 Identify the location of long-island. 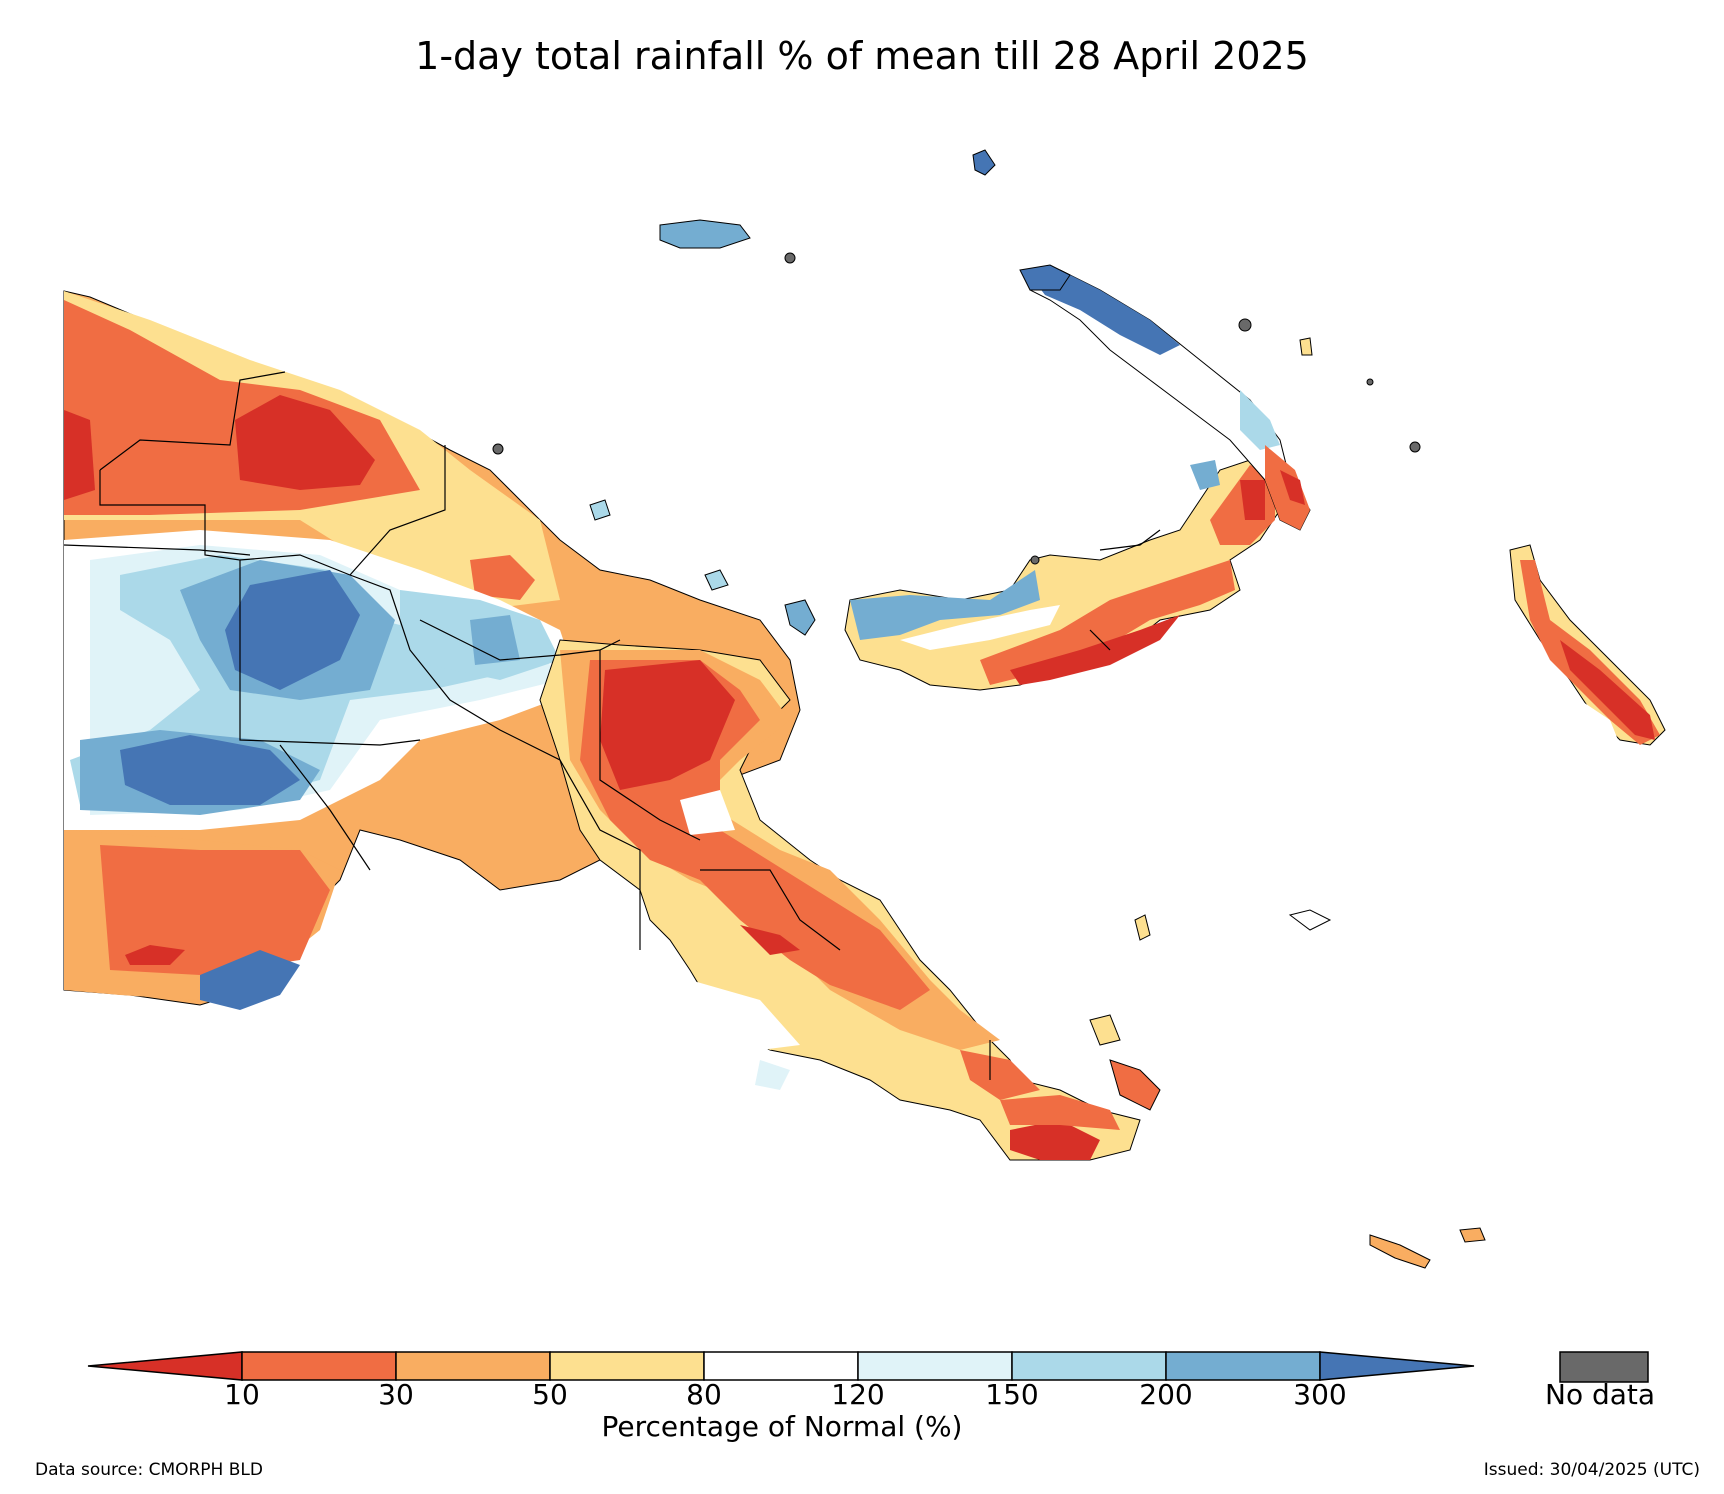
(716, 580).